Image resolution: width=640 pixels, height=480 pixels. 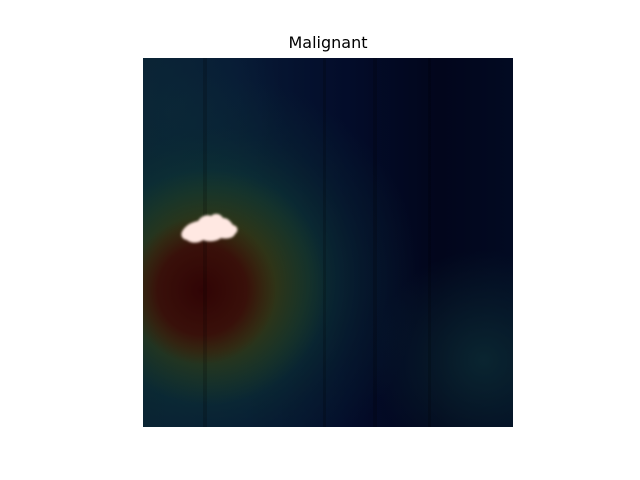 What do you see at coordinates (209, 228) in the screenshot?
I see `lesion-highlight` at bounding box center [209, 228].